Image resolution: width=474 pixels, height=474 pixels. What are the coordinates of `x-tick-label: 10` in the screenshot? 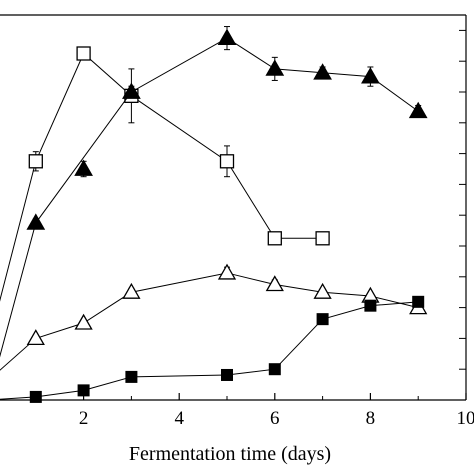 It's located at (465, 418).